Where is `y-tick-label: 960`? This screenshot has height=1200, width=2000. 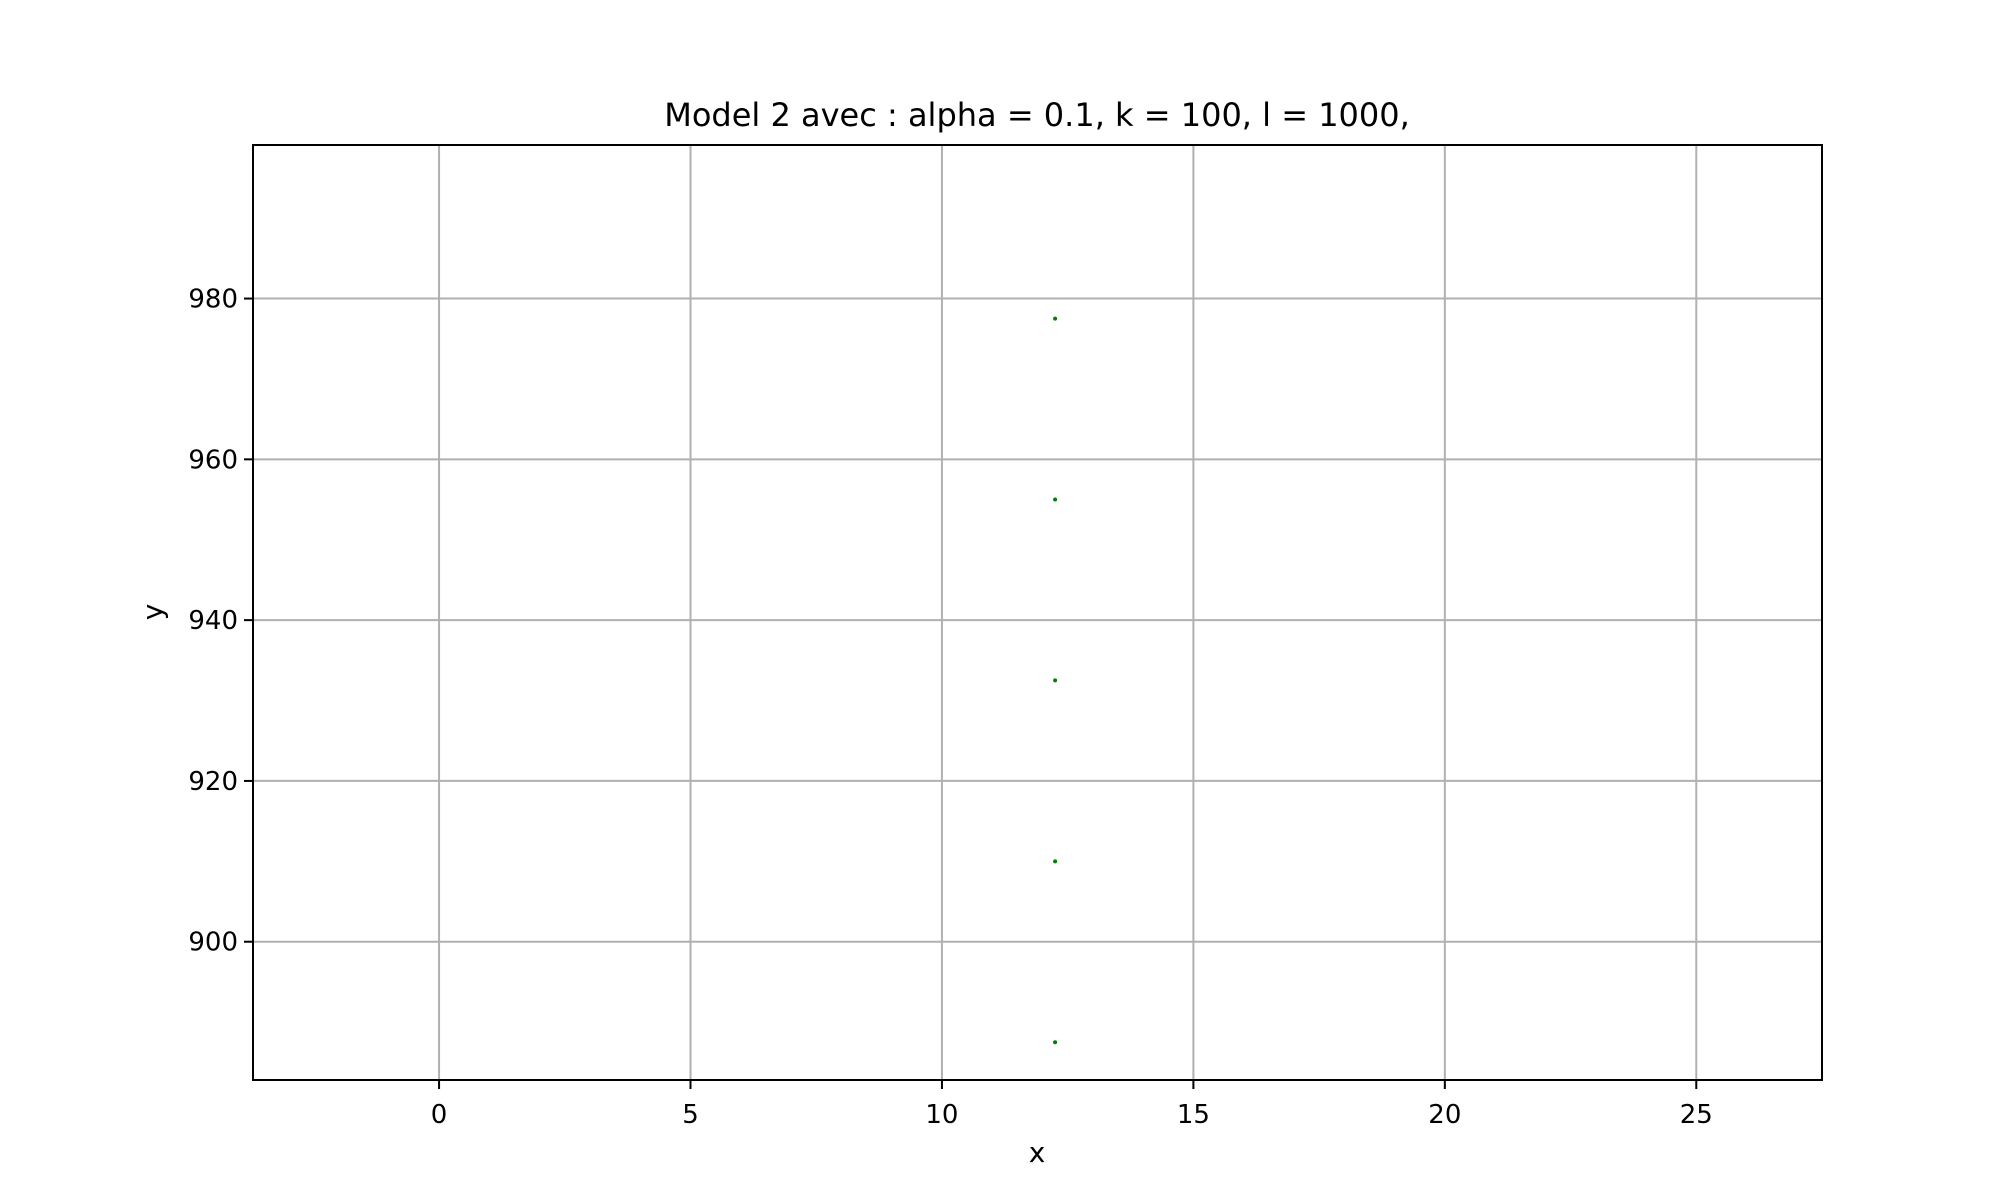 y-tick-label: 960 is located at coordinates (213, 460).